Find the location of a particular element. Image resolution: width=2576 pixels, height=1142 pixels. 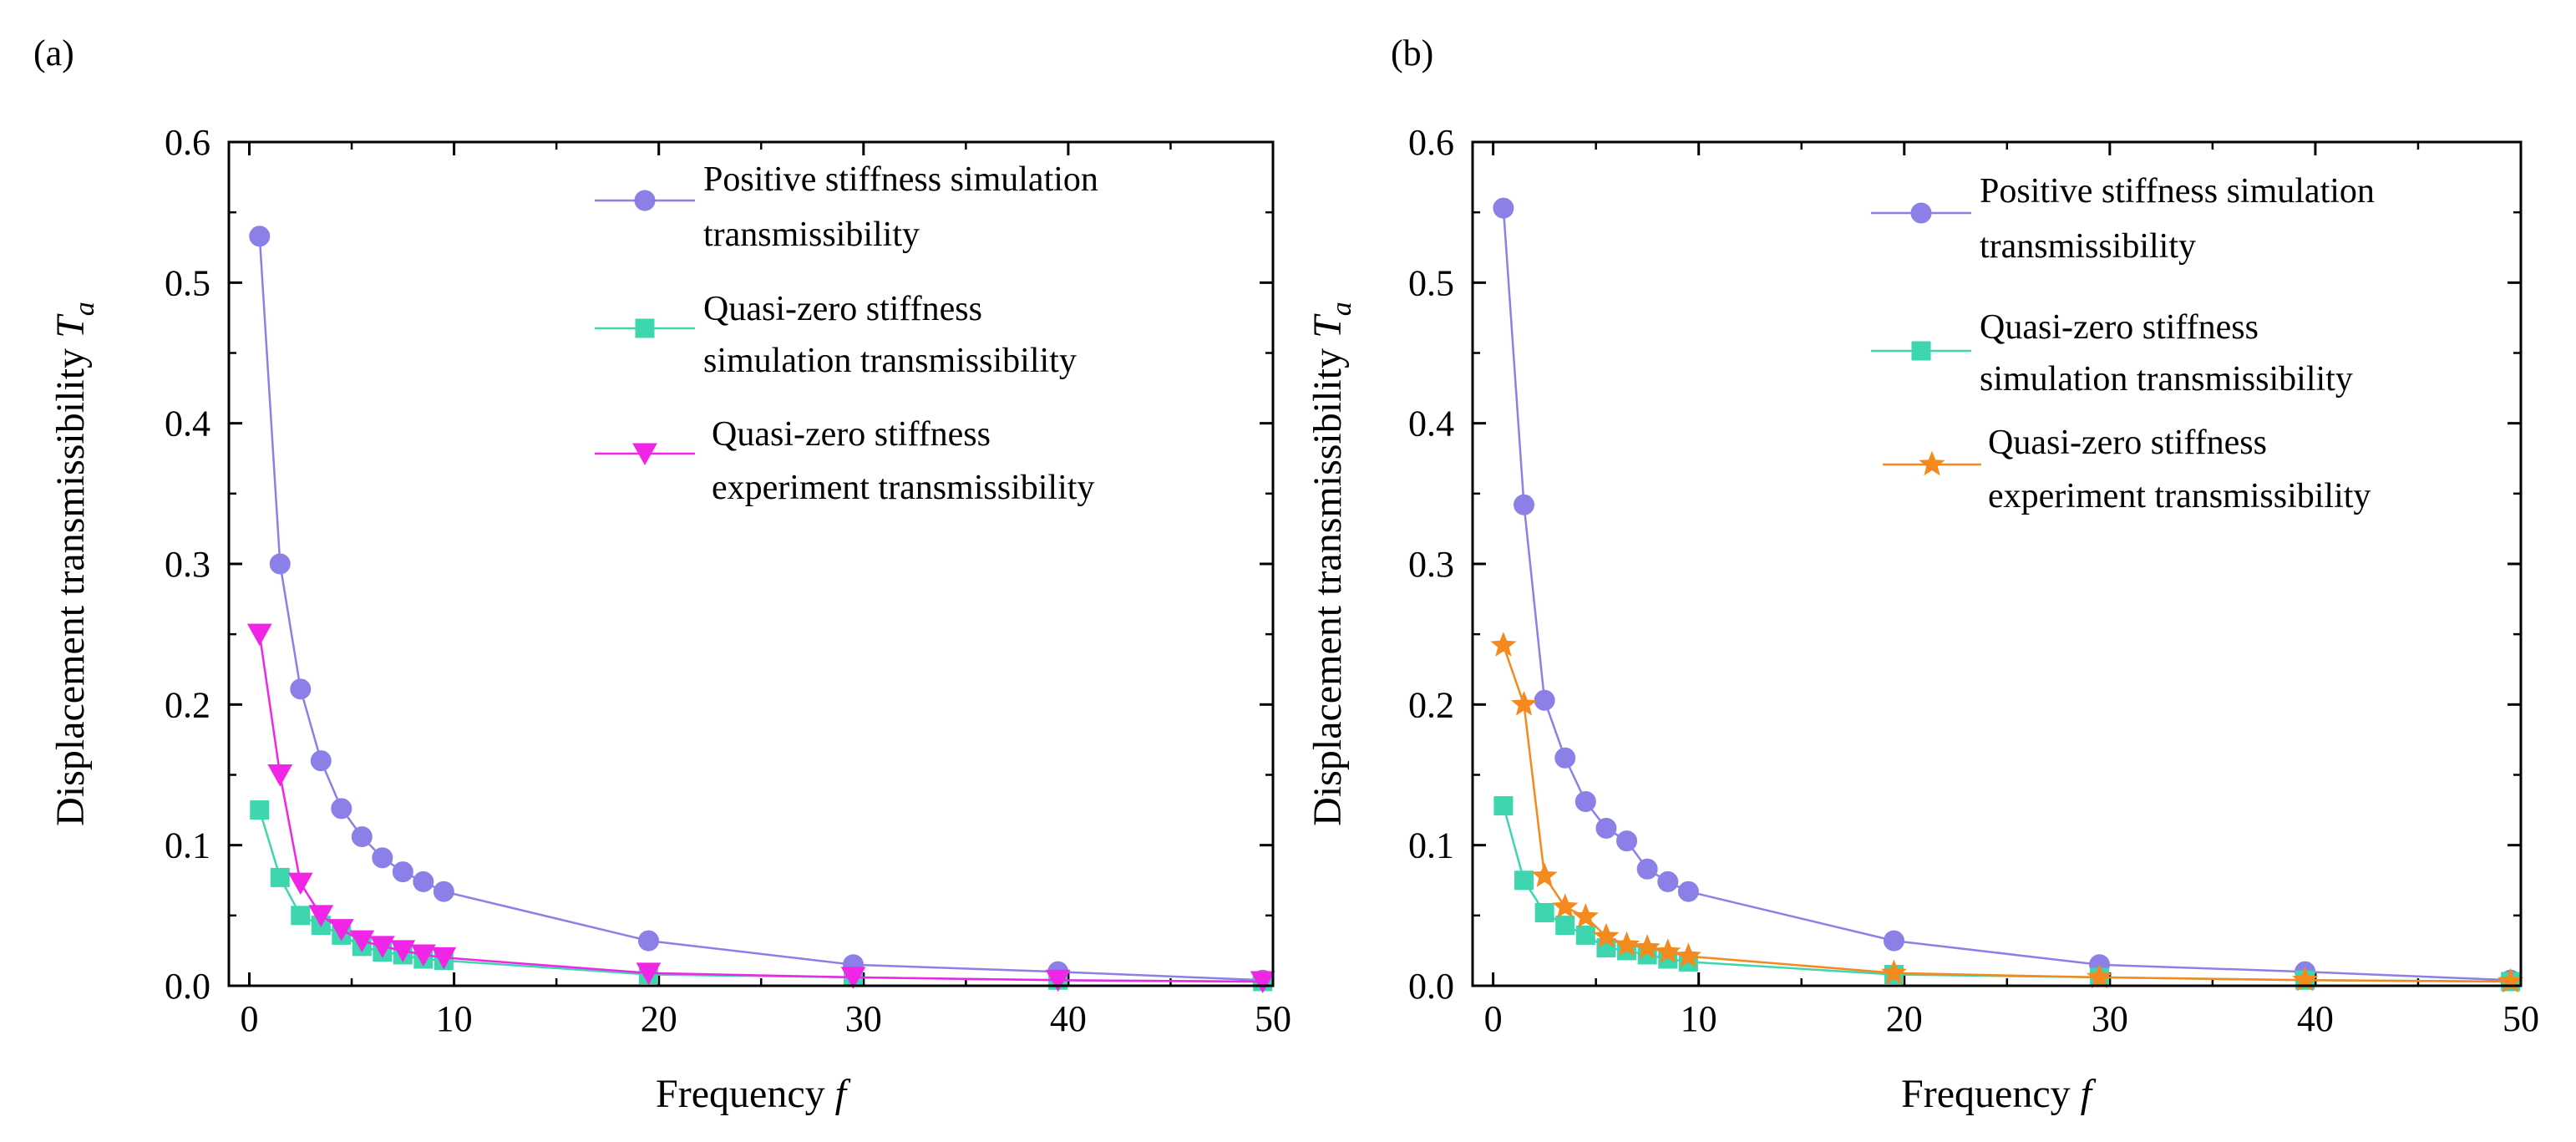

y-tick-label: 0.1 is located at coordinates (1431, 845).